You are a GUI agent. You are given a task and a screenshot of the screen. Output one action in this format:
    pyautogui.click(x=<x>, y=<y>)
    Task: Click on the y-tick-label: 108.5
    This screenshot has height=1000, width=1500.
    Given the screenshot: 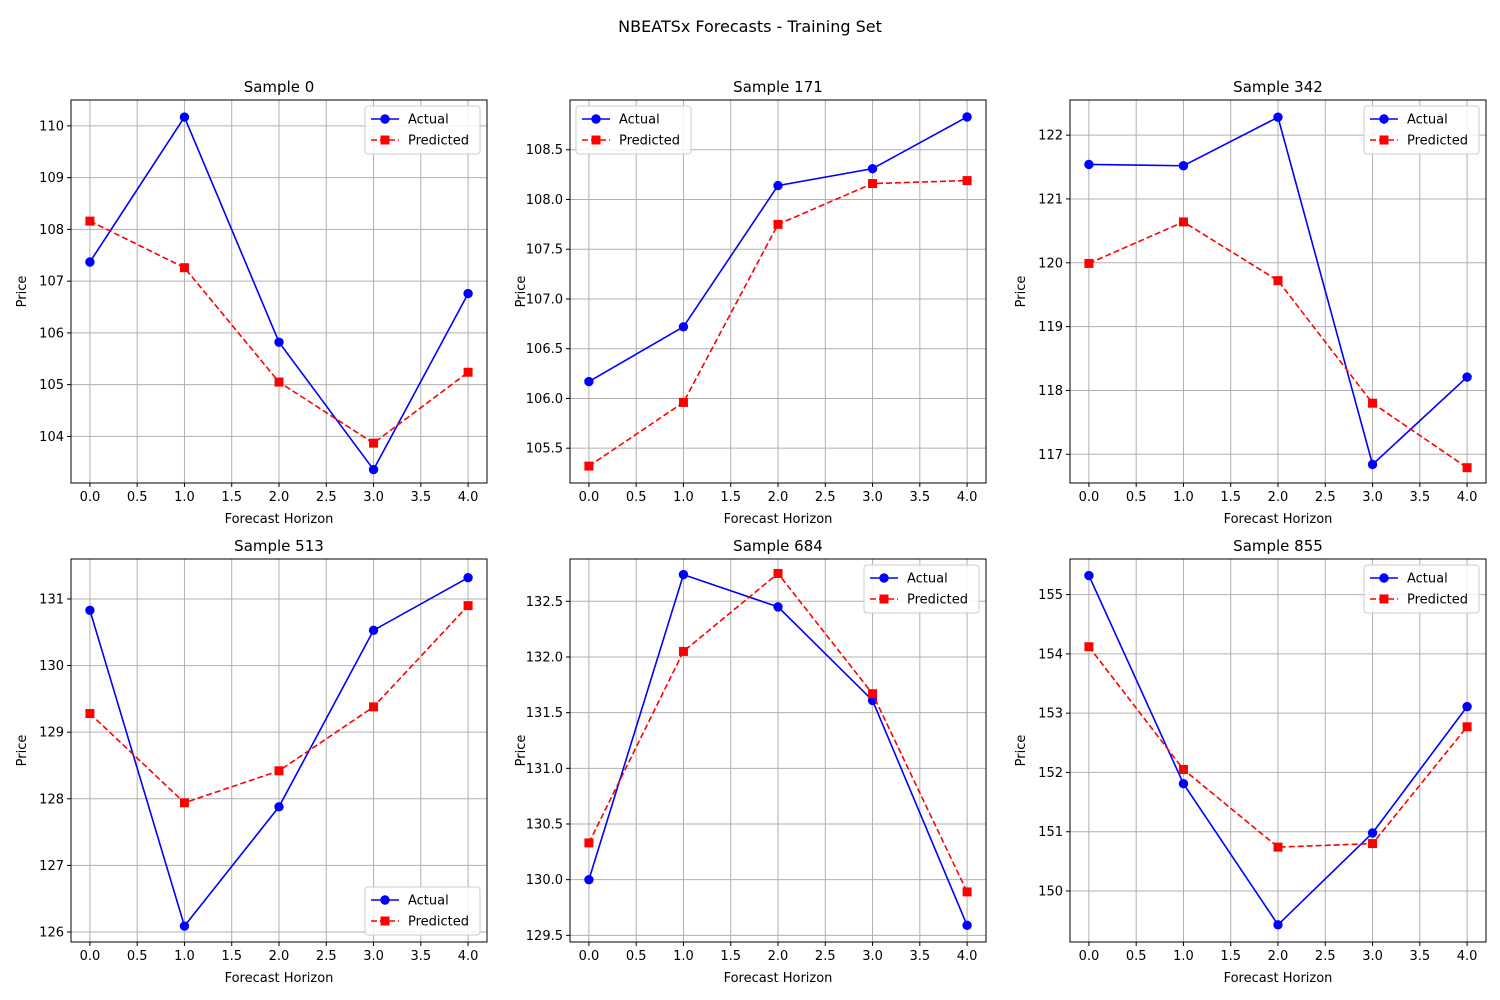 What is the action you would take?
    pyautogui.click(x=544, y=150)
    